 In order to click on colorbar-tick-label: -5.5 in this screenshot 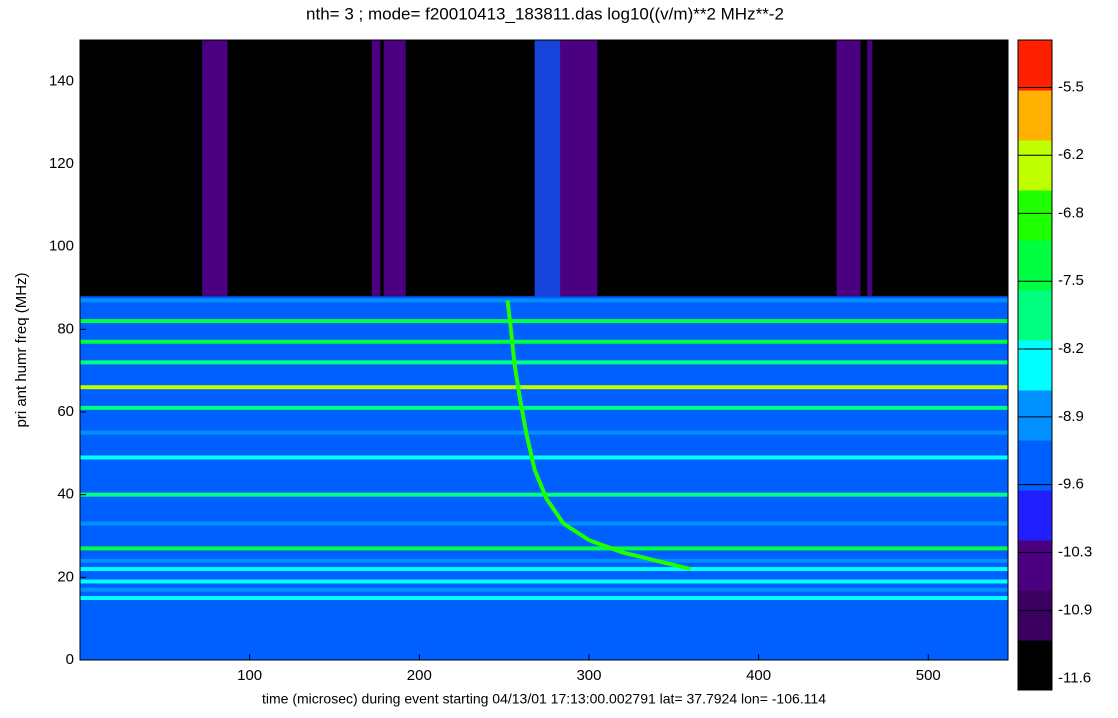, I will do `click(1071, 86)`.